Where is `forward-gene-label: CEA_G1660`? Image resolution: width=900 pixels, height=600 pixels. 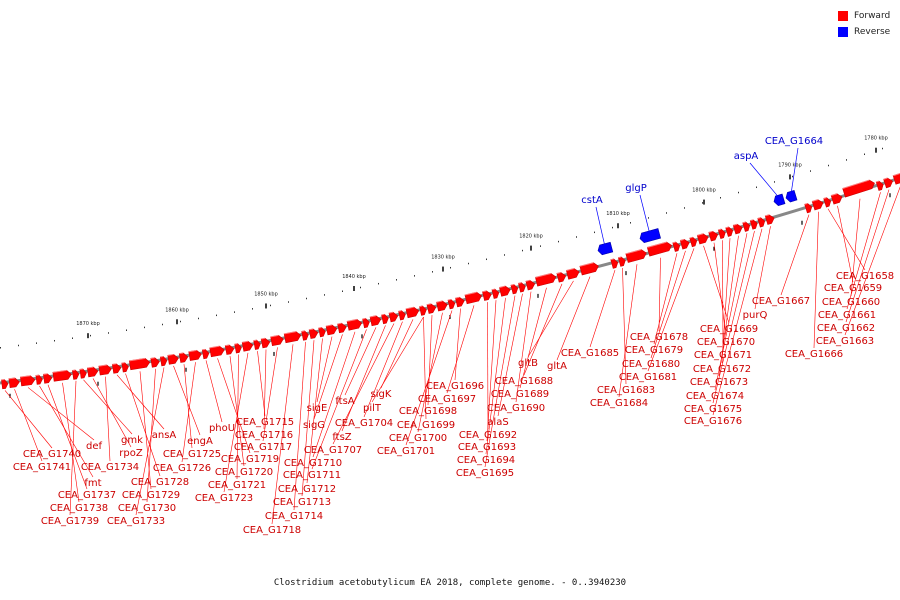 forward-gene-label: CEA_G1660 is located at coordinates (851, 302).